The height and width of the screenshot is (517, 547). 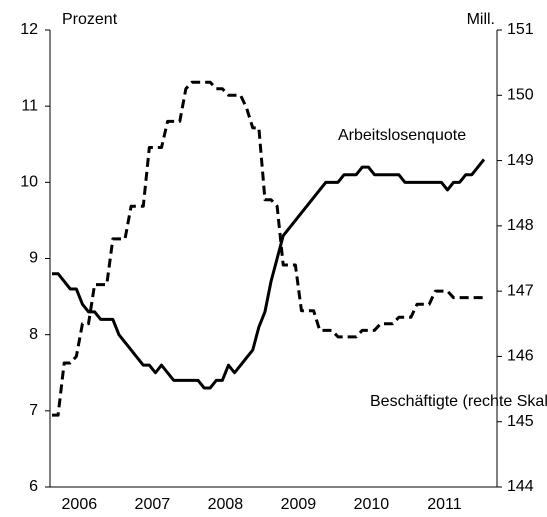 I want to click on y-axis-label: Prozent, so click(x=90, y=19).